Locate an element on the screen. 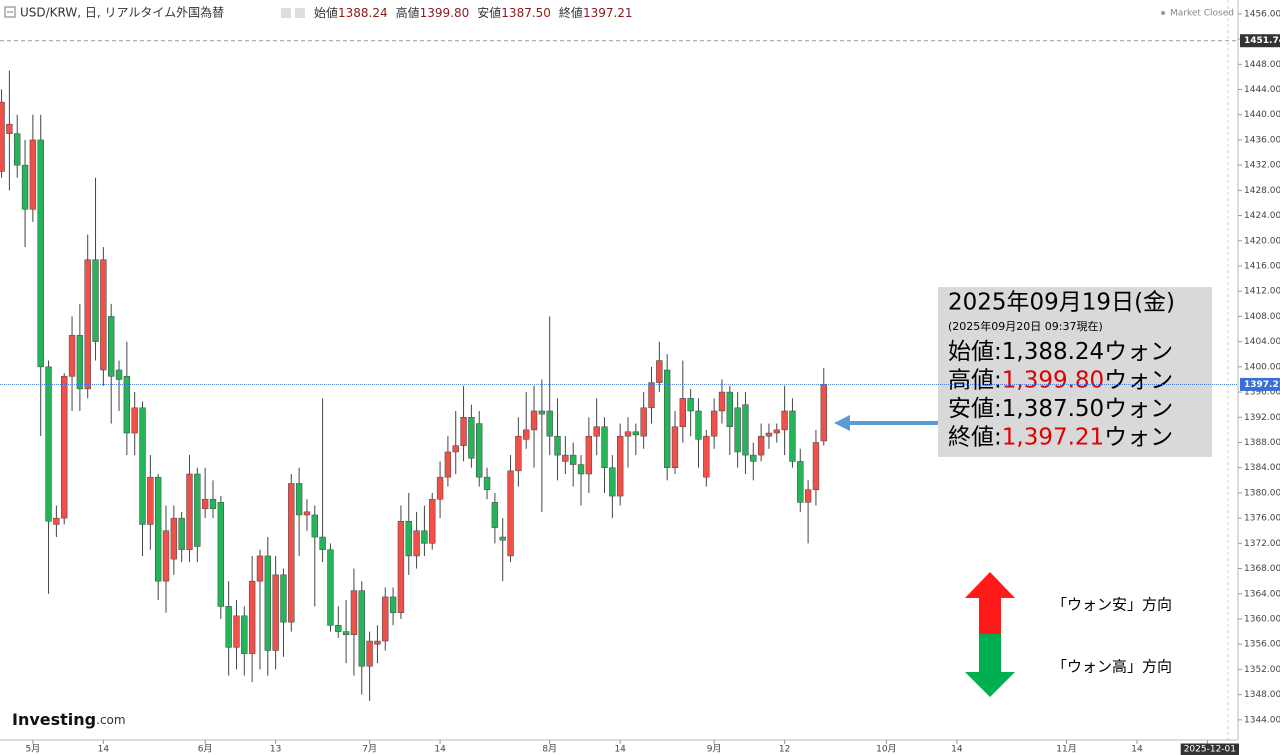 This screenshot has height=755, width=1280. y-tick-label: 1408.00 is located at coordinates (1262, 317).